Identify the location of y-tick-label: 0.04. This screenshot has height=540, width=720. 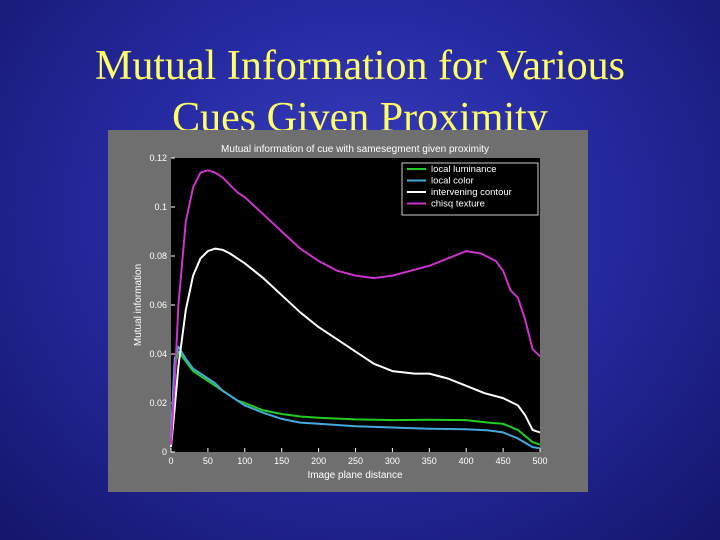
(158, 354).